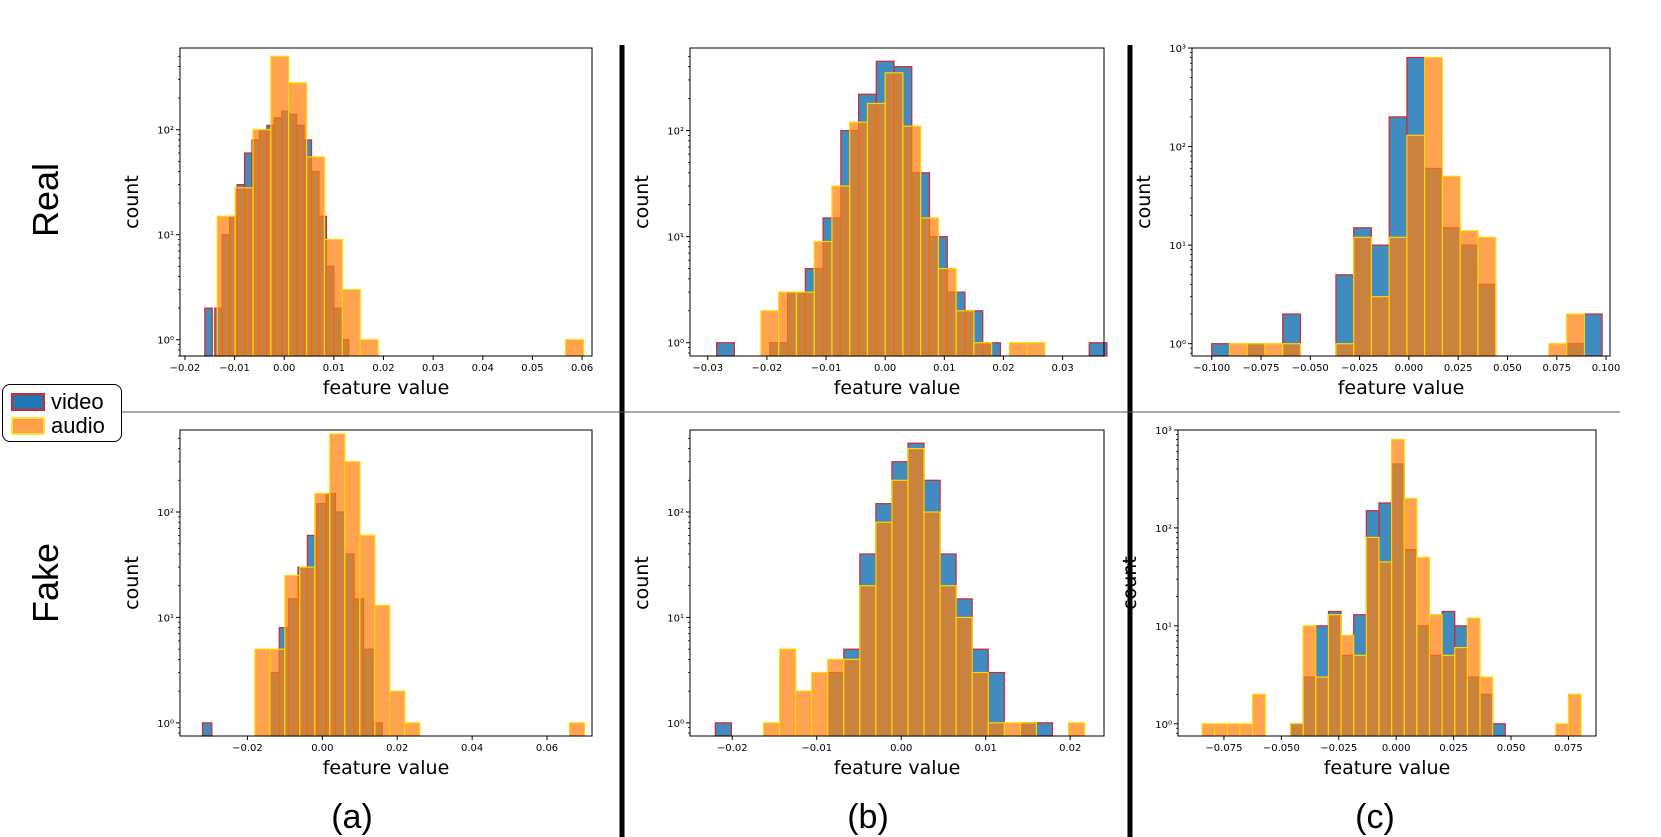 The image size is (1661, 837). I want to click on caption-c: (c), so click(1375, 817).